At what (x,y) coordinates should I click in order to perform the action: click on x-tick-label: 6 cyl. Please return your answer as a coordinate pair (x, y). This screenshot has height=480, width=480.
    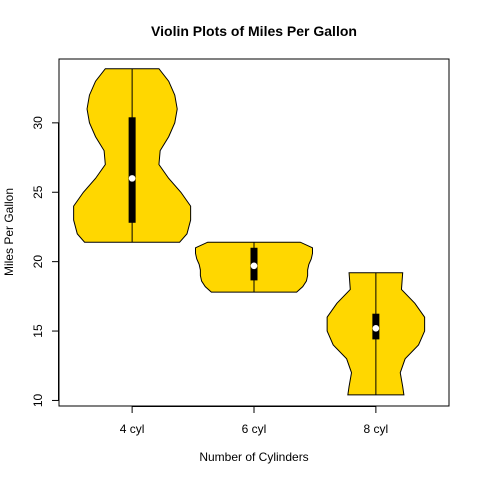
    Looking at the image, I should click on (254, 429).